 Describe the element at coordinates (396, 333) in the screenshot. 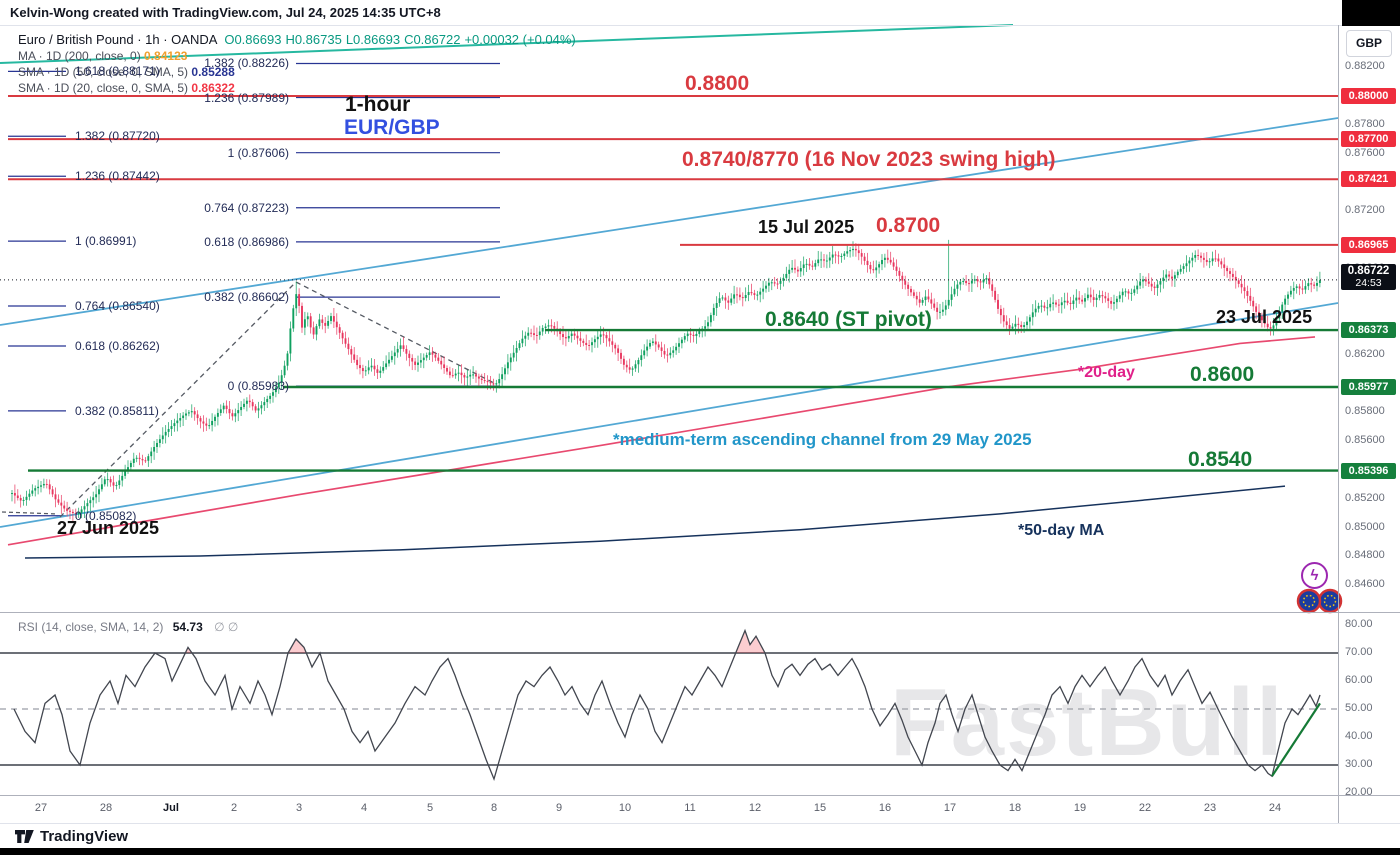

I see `dashed-falling` at that location.